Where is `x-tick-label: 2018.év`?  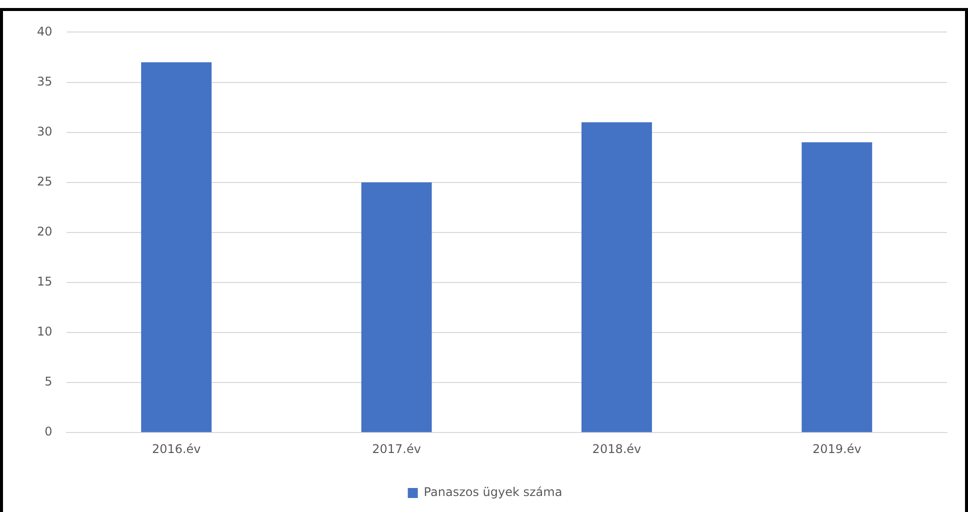
x-tick-label: 2018.év is located at coordinates (617, 449).